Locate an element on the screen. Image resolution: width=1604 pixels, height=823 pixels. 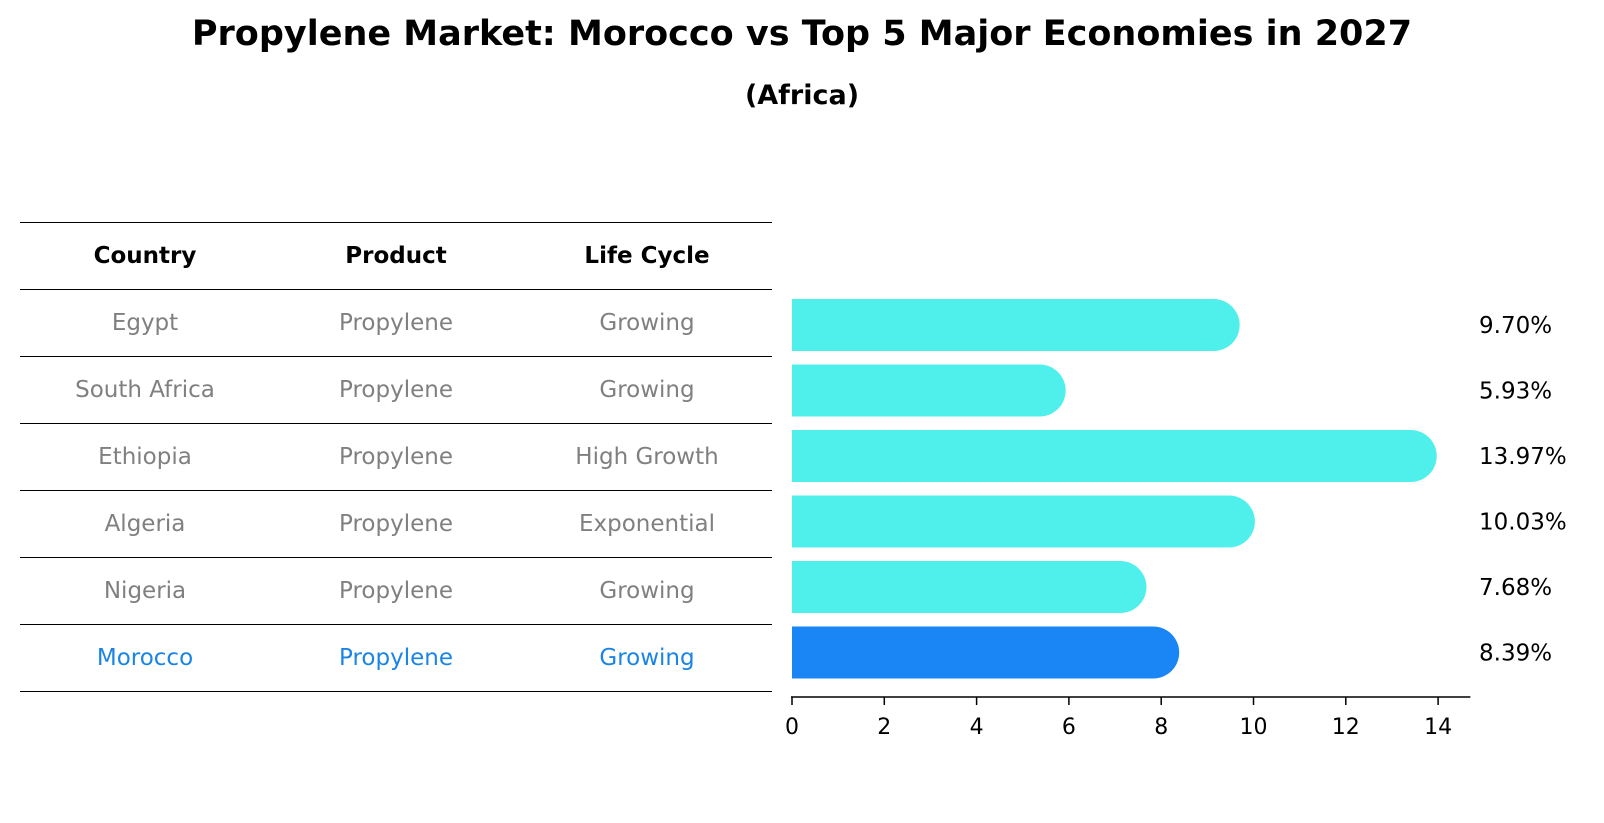
table-row: Egypt Propylene Growing is located at coordinates (396, 322).